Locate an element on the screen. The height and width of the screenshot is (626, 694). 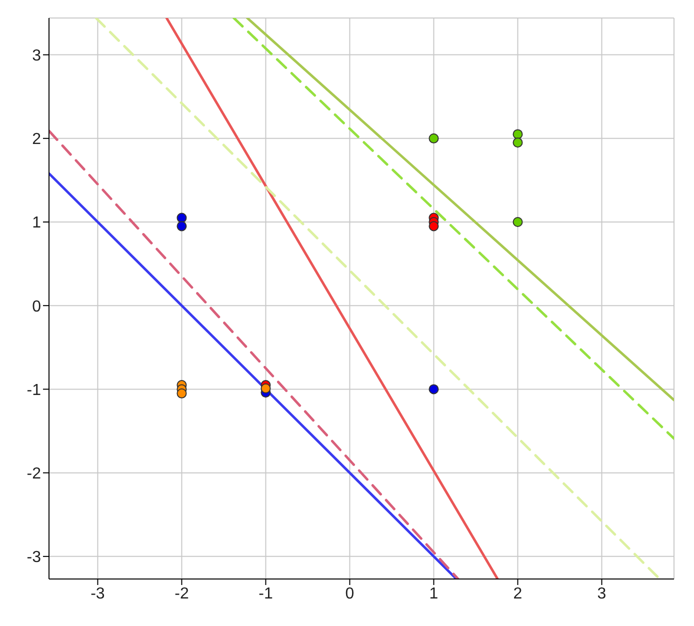
x-tick-label: -2 is located at coordinates (181, 593).